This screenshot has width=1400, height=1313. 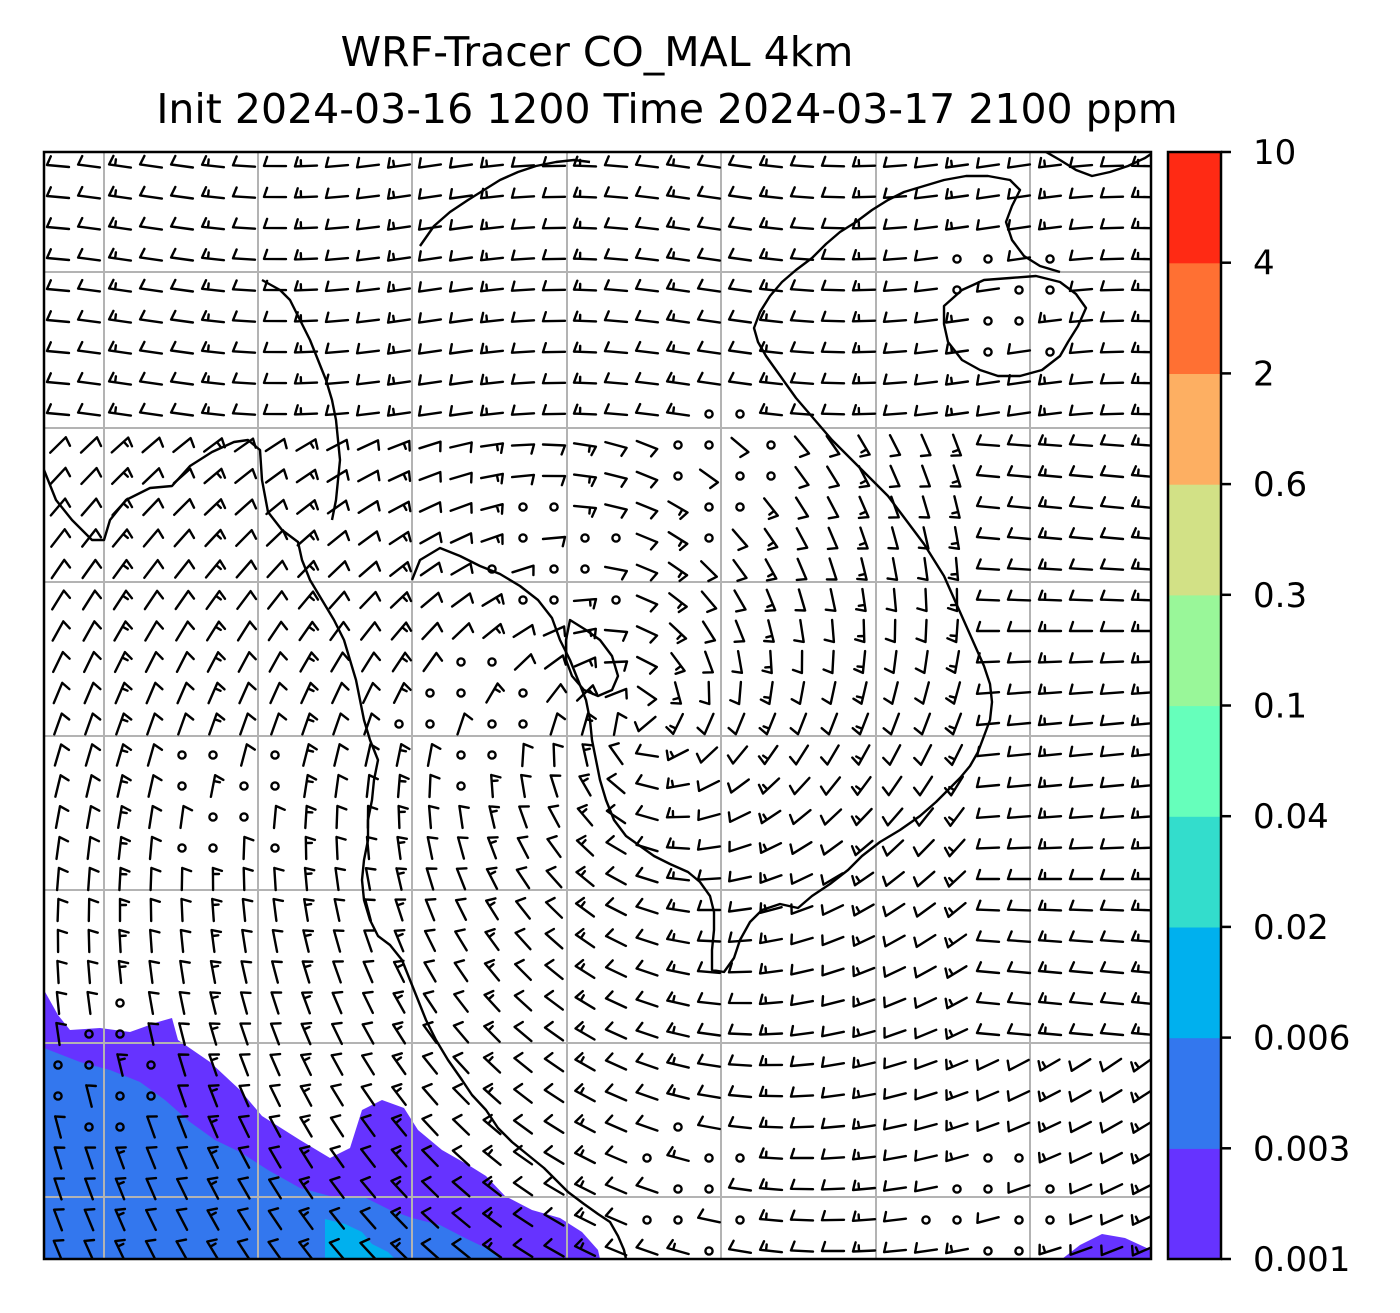 What do you see at coordinates (1258, 706) in the screenshot?
I see `colorbar: 0.001 0.003 0.006 0.02 0.04 0.1 0.3 0.6 2 4 10` at bounding box center [1258, 706].